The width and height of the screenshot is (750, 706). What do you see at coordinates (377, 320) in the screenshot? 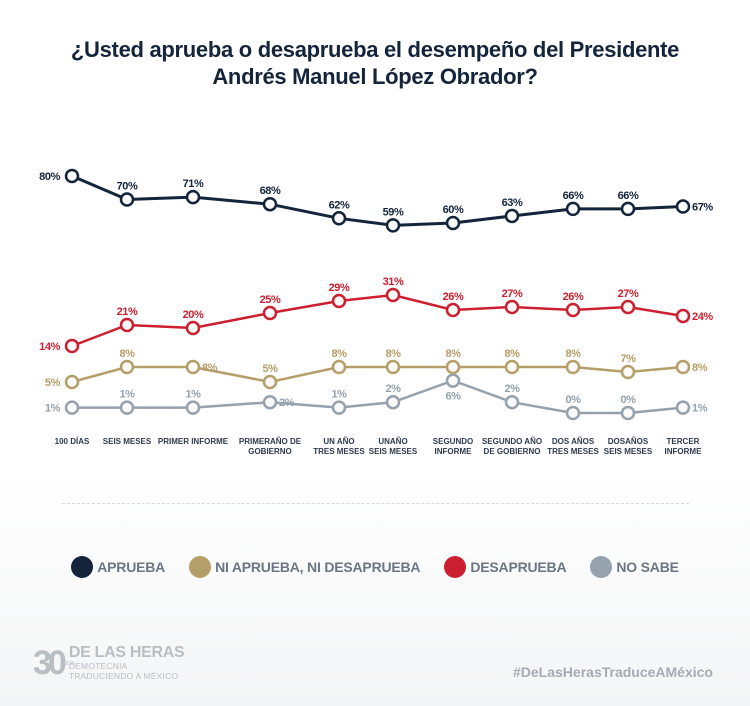
I see `series-line-desaprueba` at bounding box center [377, 320].